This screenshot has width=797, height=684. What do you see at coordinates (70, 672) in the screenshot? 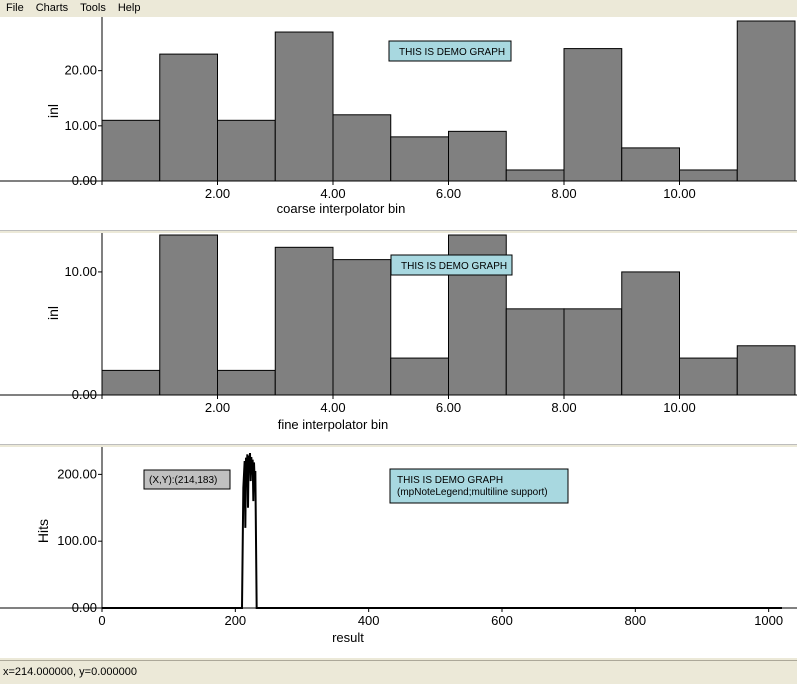
I see `status-coordinates: x=214.000000, y=0.000000` at bounding box center [70, 672].